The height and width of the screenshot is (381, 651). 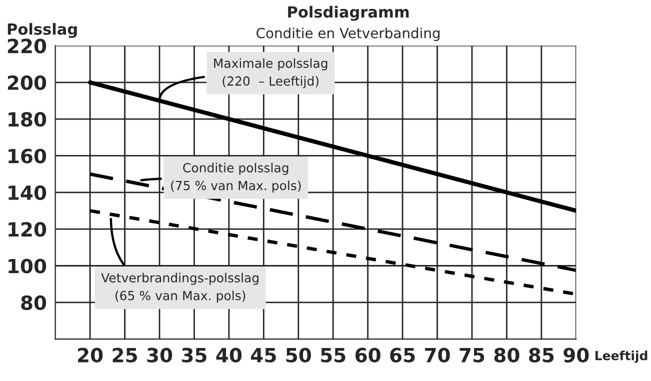 What do you see at coordinates (263, 355) in the screenshot?
I see `x-tick-label: 45` at bounding box center [263, 355].